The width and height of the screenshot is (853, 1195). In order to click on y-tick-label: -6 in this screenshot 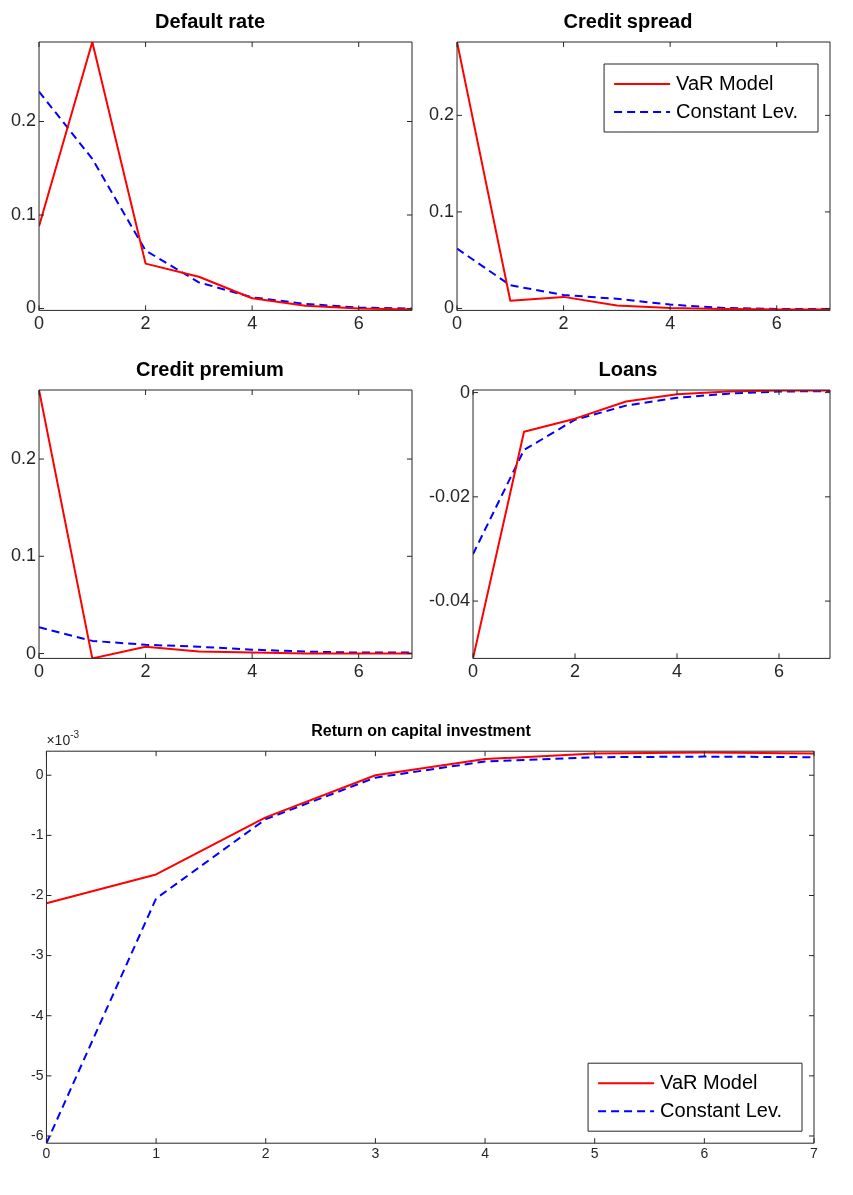, I will do `click(37, 1134)`.